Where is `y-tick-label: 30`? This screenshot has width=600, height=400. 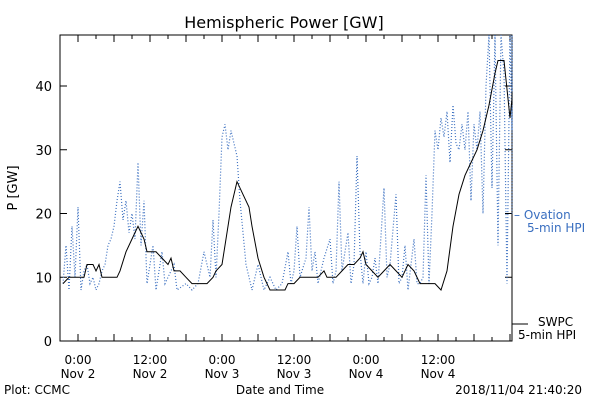 y-tick-label: 30 is located at coordinates (43, 151).